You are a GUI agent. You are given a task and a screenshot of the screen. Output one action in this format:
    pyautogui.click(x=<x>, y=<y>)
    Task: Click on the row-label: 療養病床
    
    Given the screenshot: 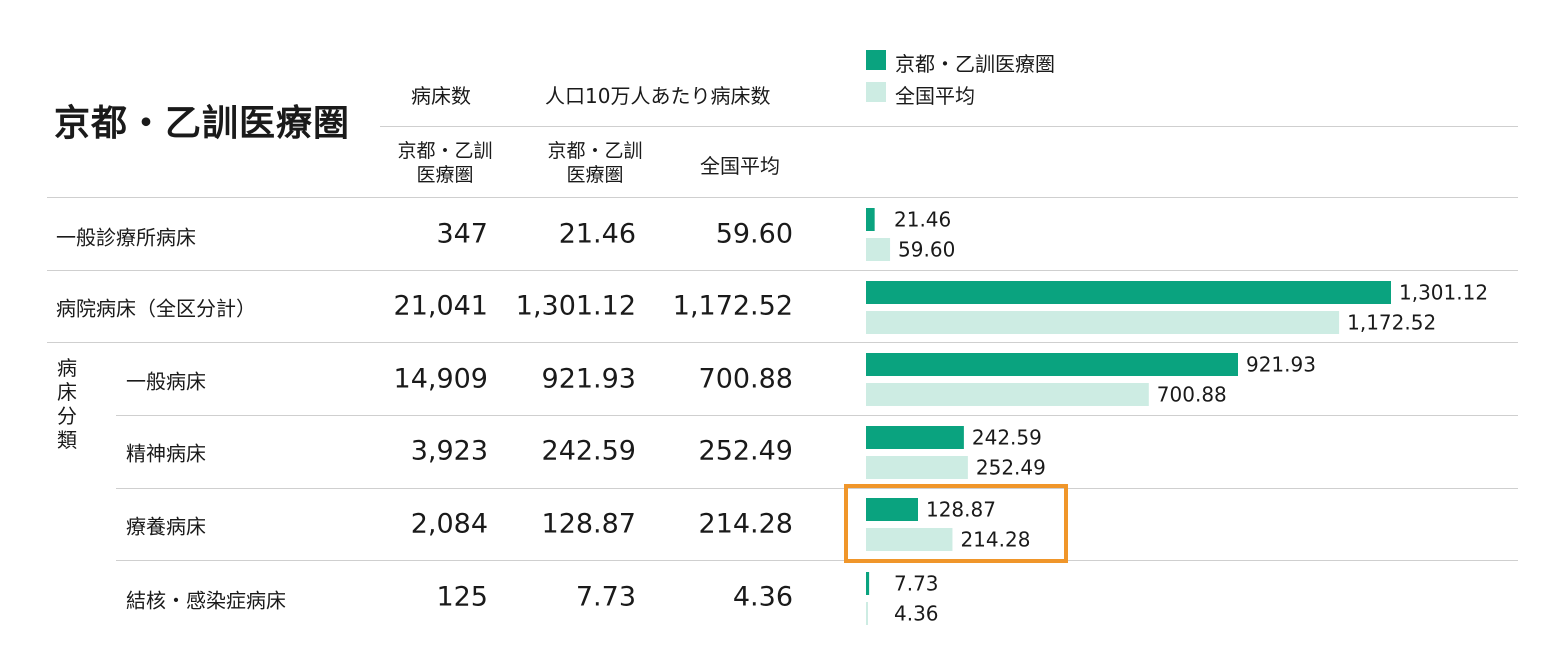 What is the action you would take?
    pyautogui.click(x=166, y=526)
    